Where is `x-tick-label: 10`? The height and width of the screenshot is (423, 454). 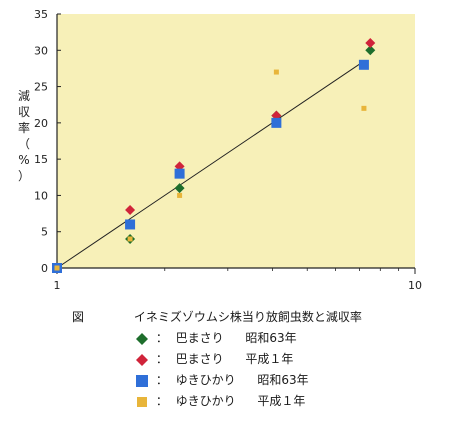
x-tick-label: 10 is located at coordinates (415, 285).